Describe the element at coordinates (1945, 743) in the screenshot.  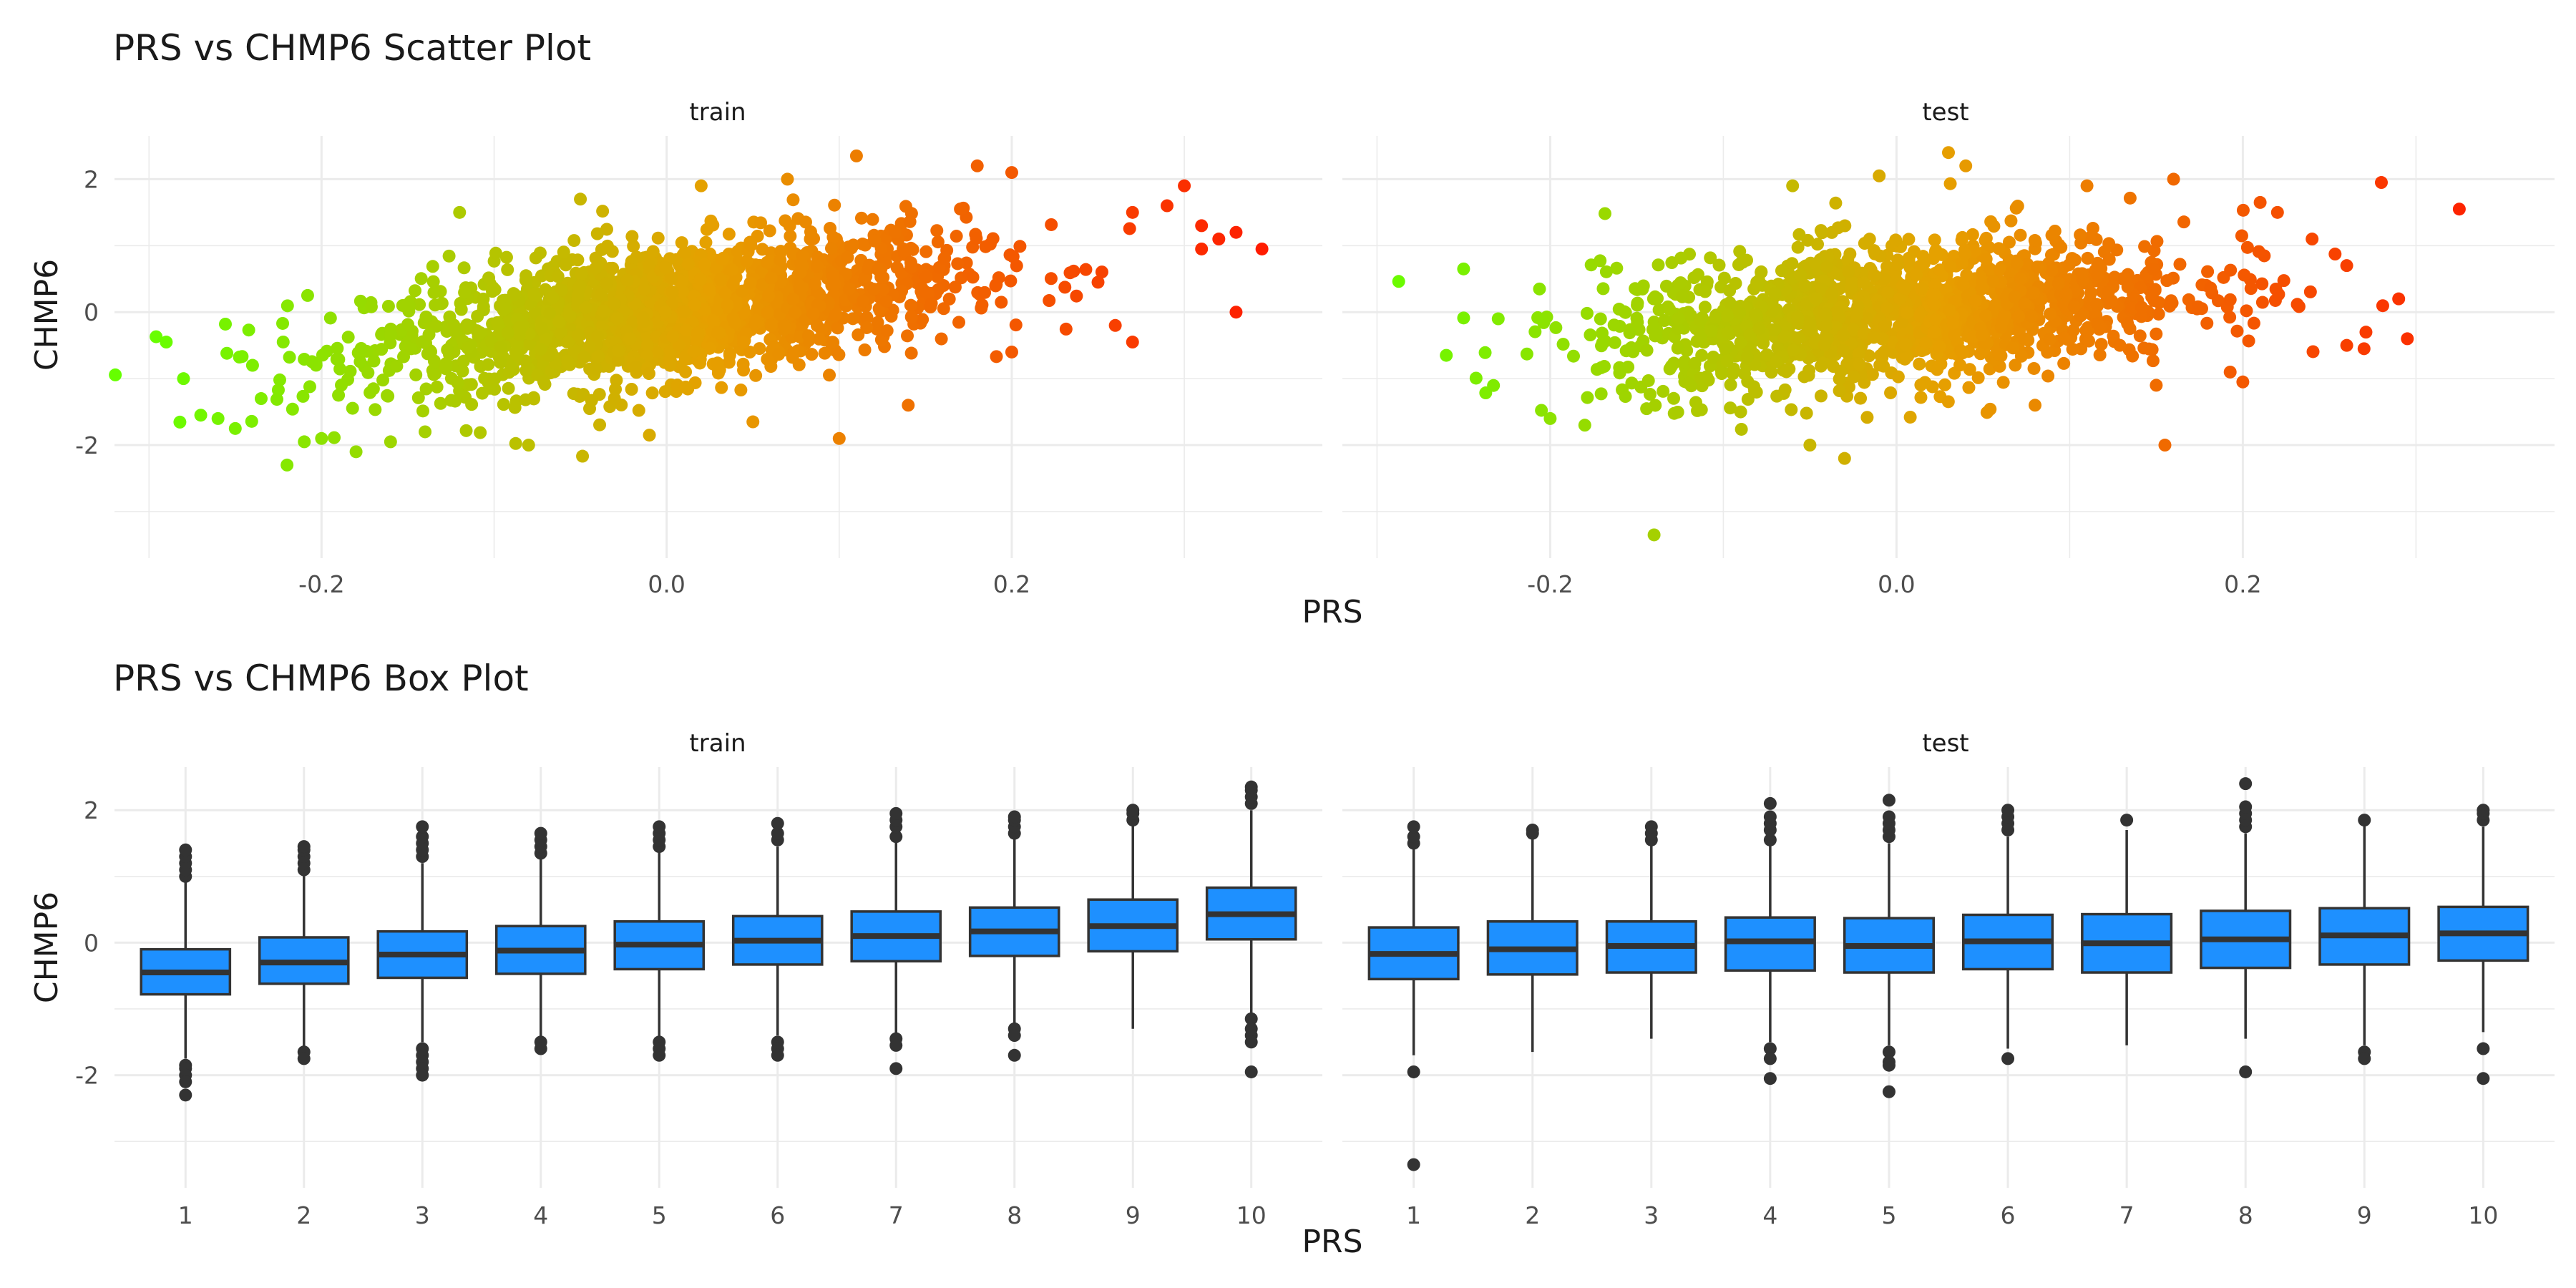
I see `box-strip-test: test` at that location.